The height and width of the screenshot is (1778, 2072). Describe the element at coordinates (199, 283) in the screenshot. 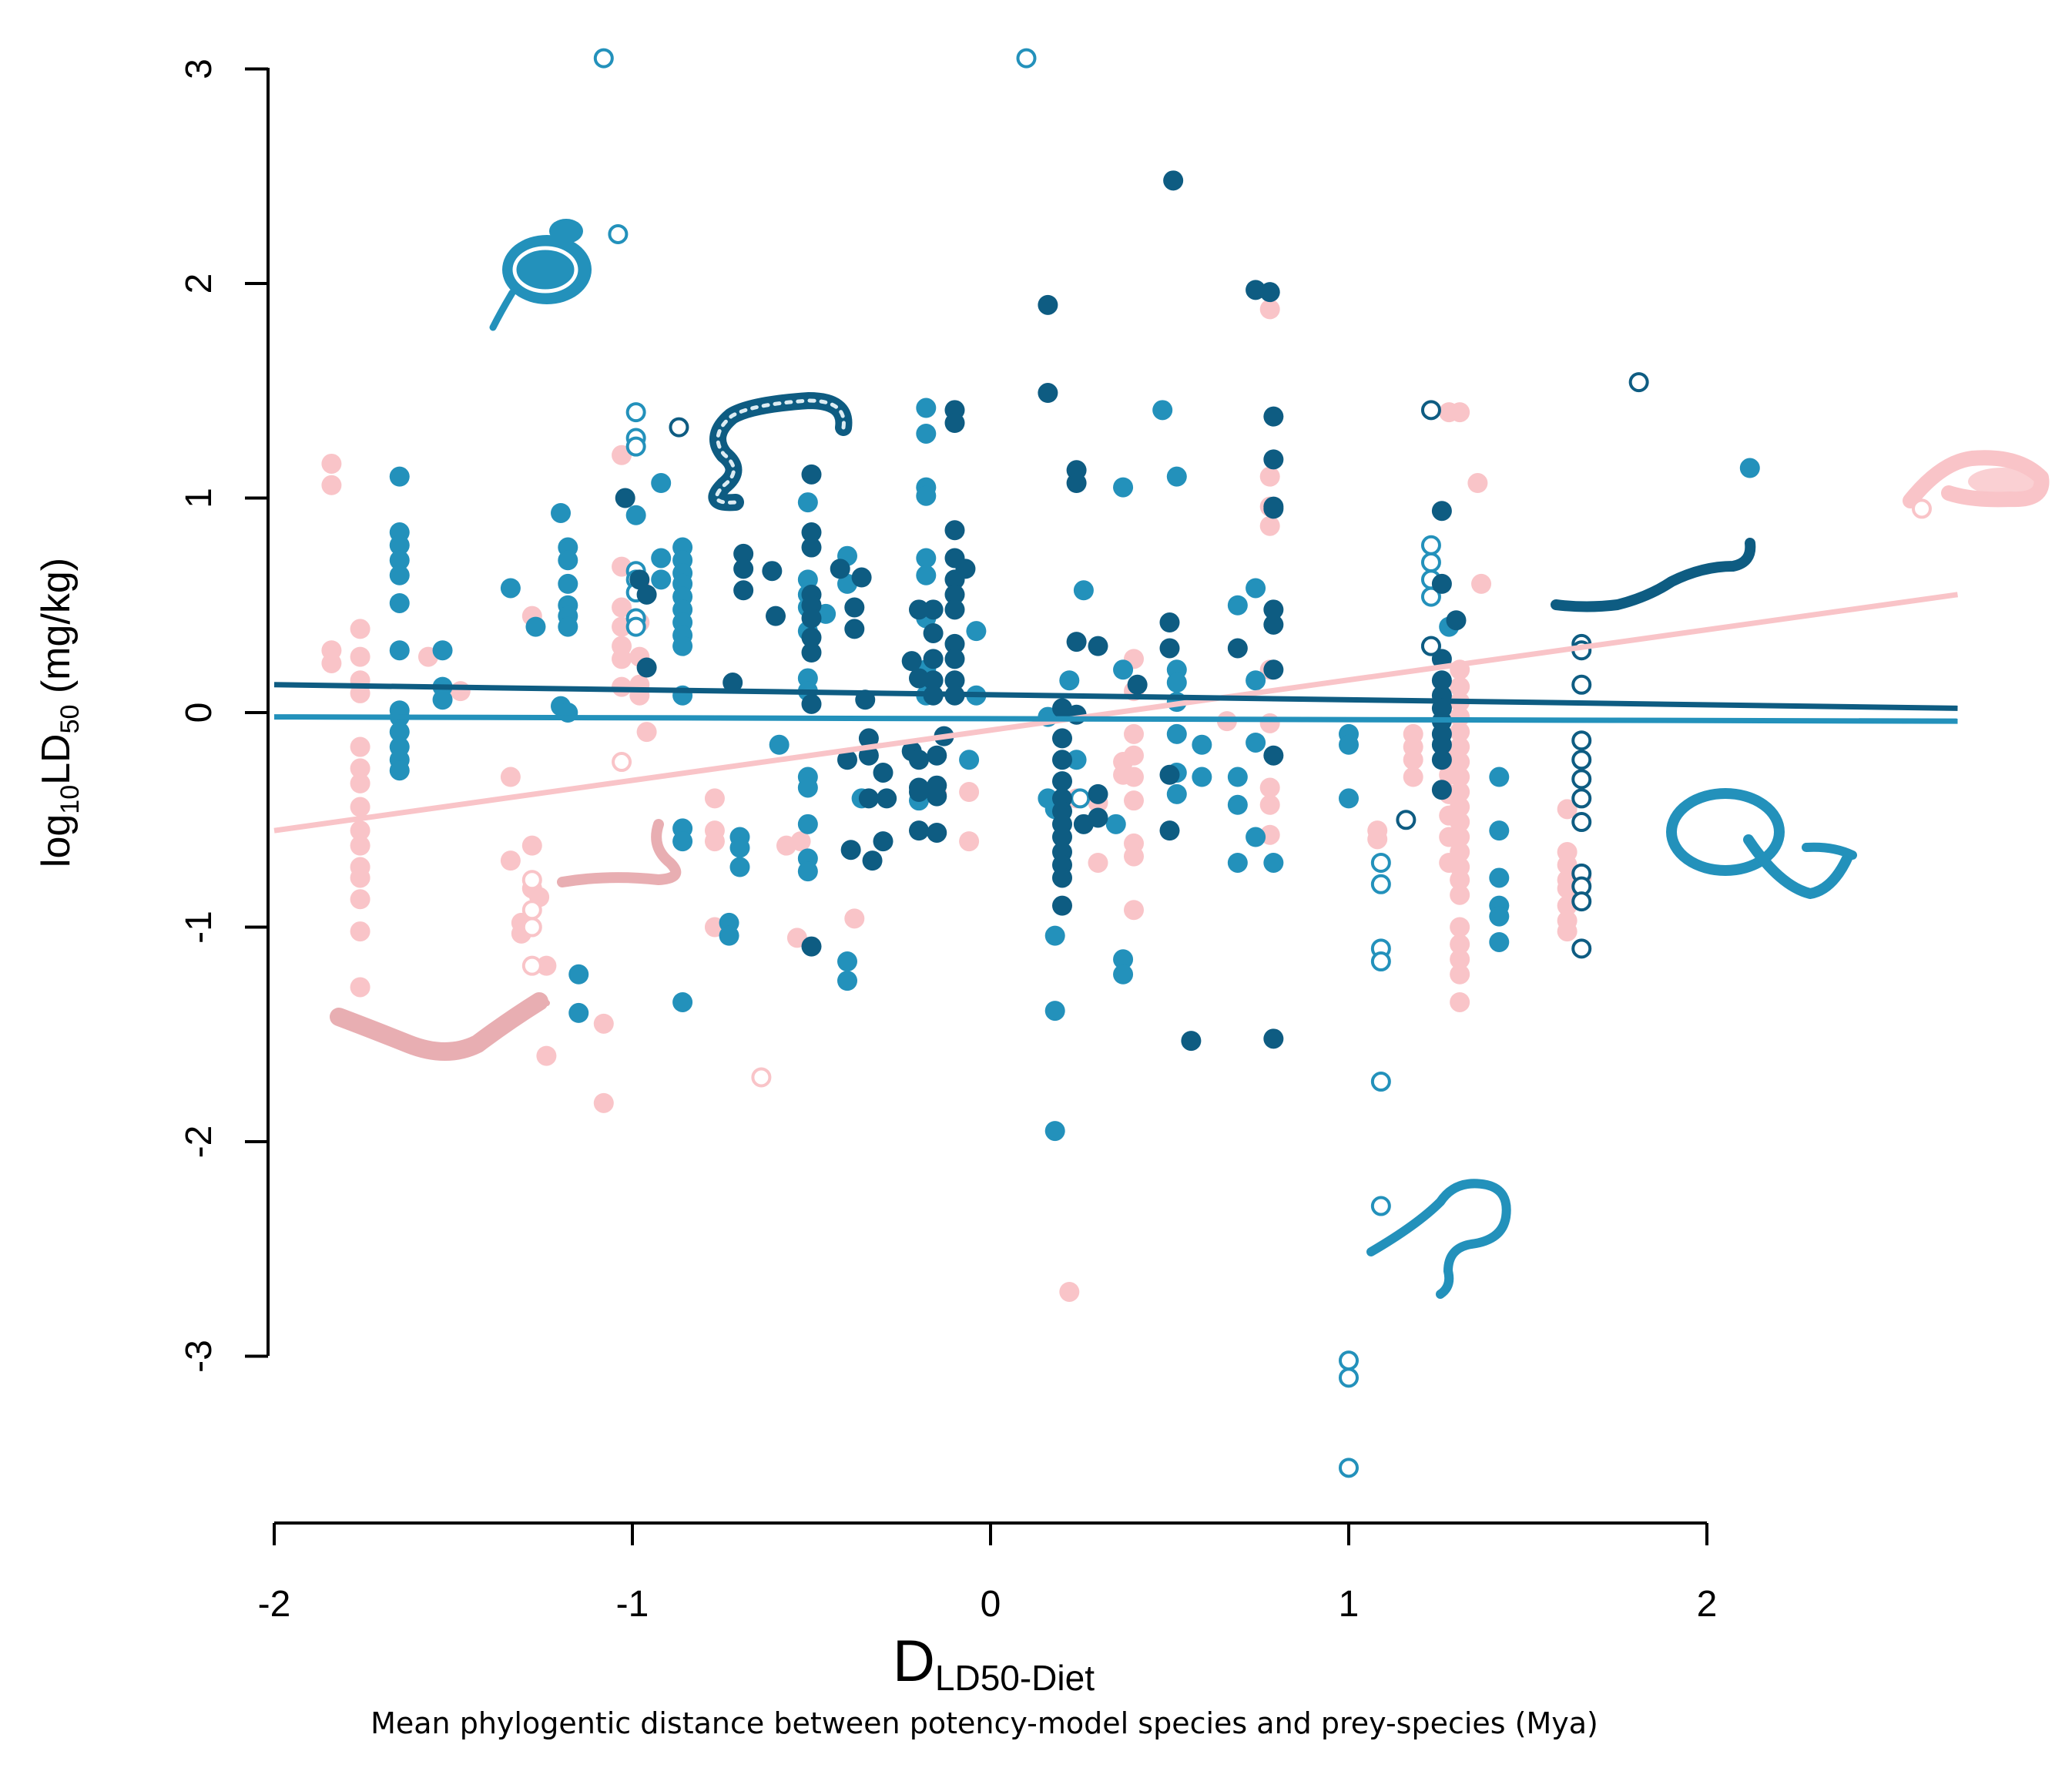

I see `y-tick-label: 2` at that location.